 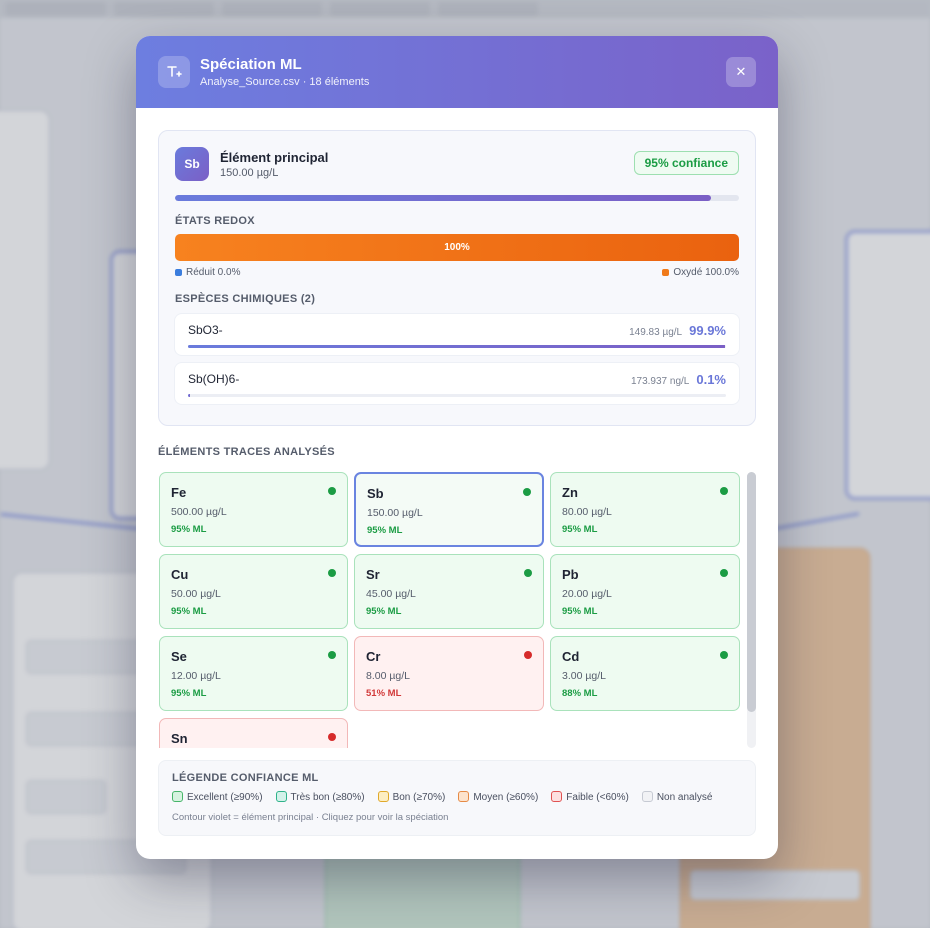 I want to click on trace-concentration: 8.00 µg/L, so click(x=388, y=676).